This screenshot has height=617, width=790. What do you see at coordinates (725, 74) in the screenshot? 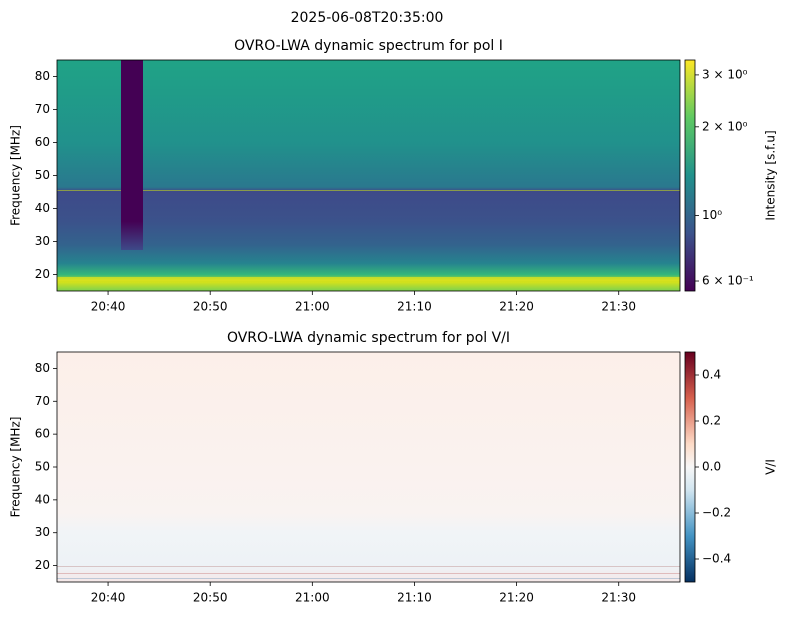
I see `colorbar-tick-label: 3 × 10⁰` at bounding box center [725, 74].